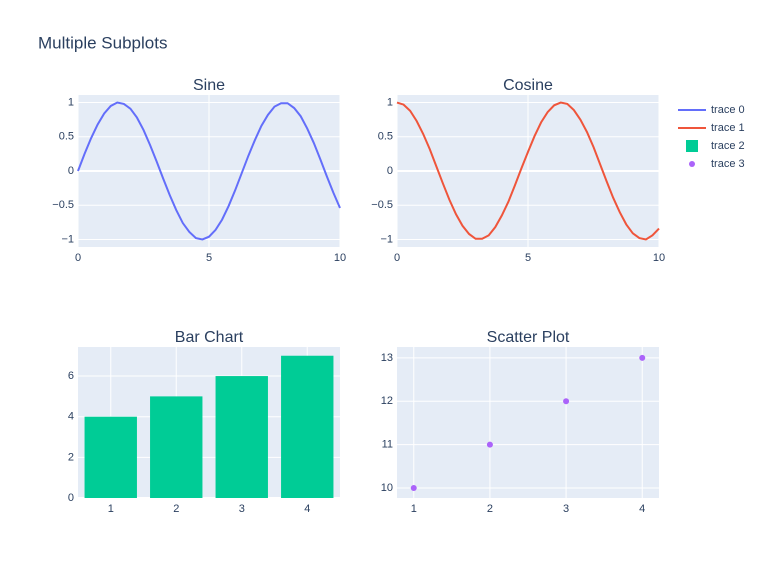 The height and width of the screenshot is (576, 768). What do you see at coordinates (728, 128) in the screenshot?
I see `legend-label: trace 1` at bounding box center [728, 128].